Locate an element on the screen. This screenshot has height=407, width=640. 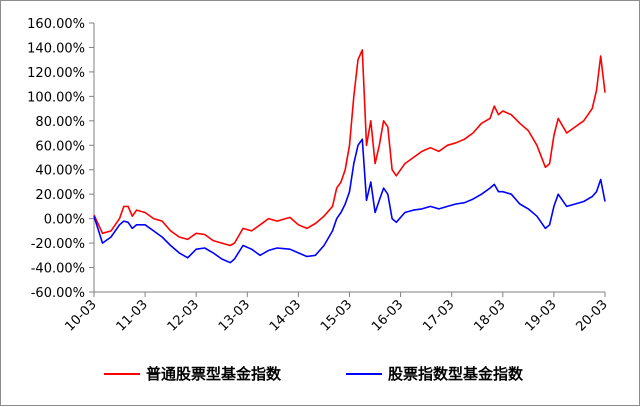
x-tick-label: 12-03 is located at coordinates (183, 315).